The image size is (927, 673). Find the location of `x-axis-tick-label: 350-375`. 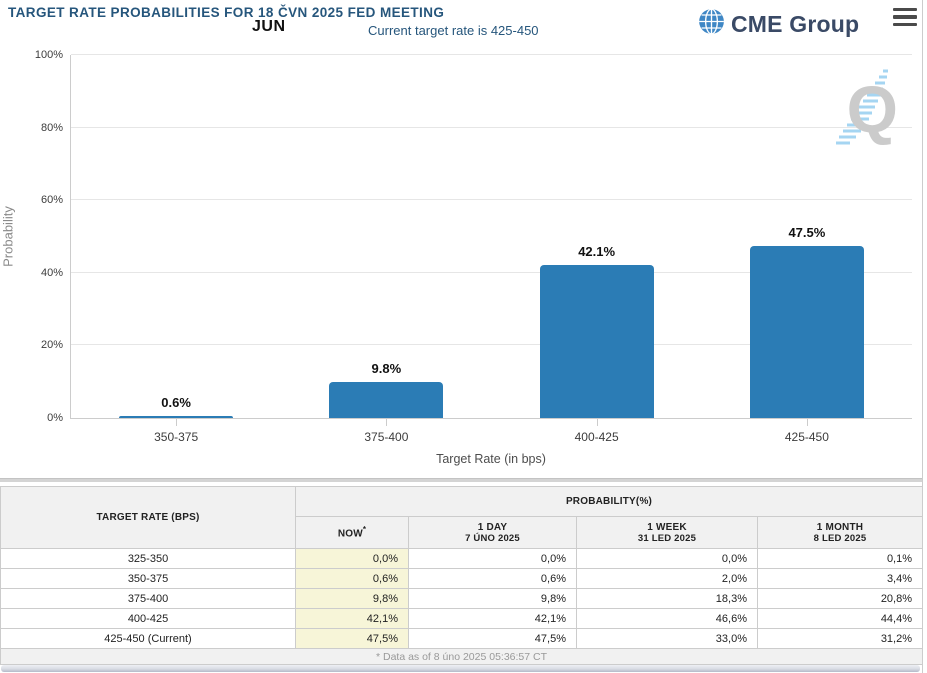

x-axis-tick-label: 350-375 is located at coordinates (176, 437).